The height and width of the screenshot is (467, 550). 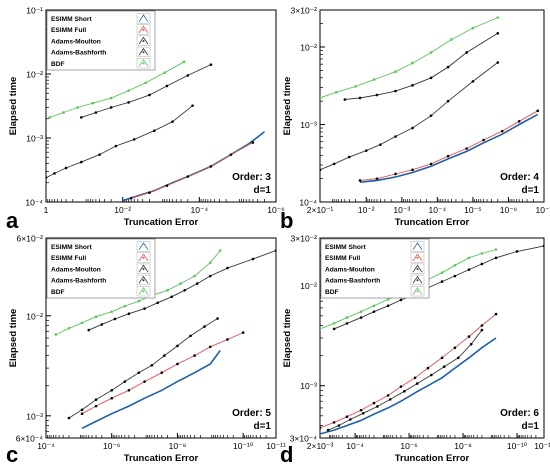 I want to click on legend-line-adams-moulton, so click(x=143, y=40).